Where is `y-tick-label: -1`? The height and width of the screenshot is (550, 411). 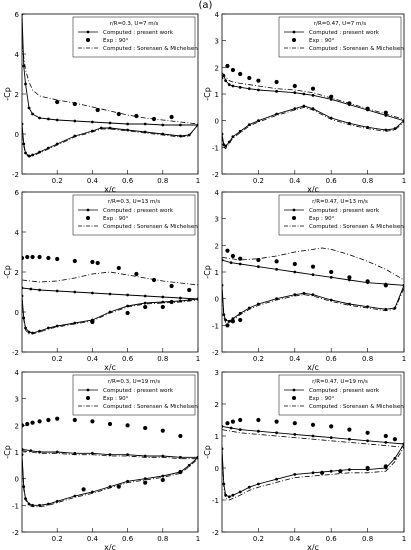
y-tick-label: -1 is located at coordinates (215, 326).